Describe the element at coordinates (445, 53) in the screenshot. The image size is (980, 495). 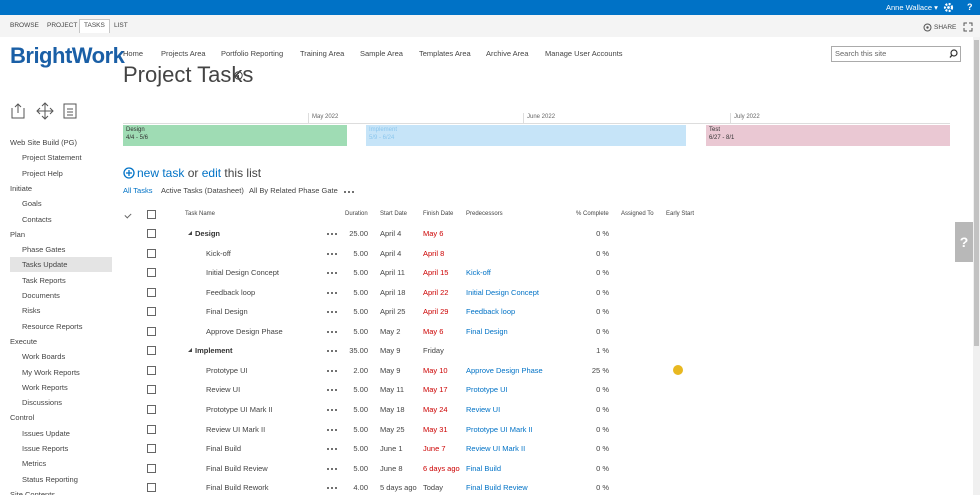
I see `top-nav-link: Templates Area` at that location.